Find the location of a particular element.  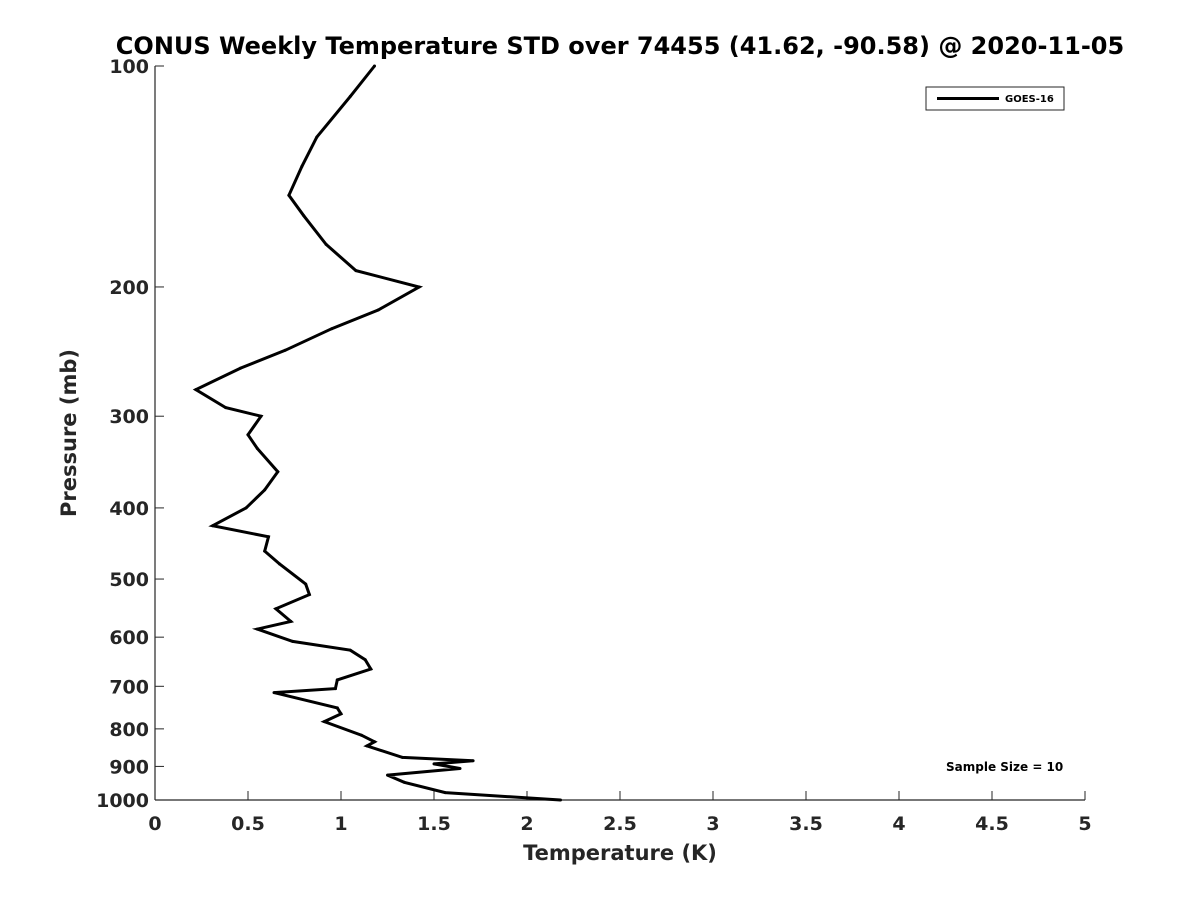

x-tick-label: 1.5 is located at coordinates (434, 824).